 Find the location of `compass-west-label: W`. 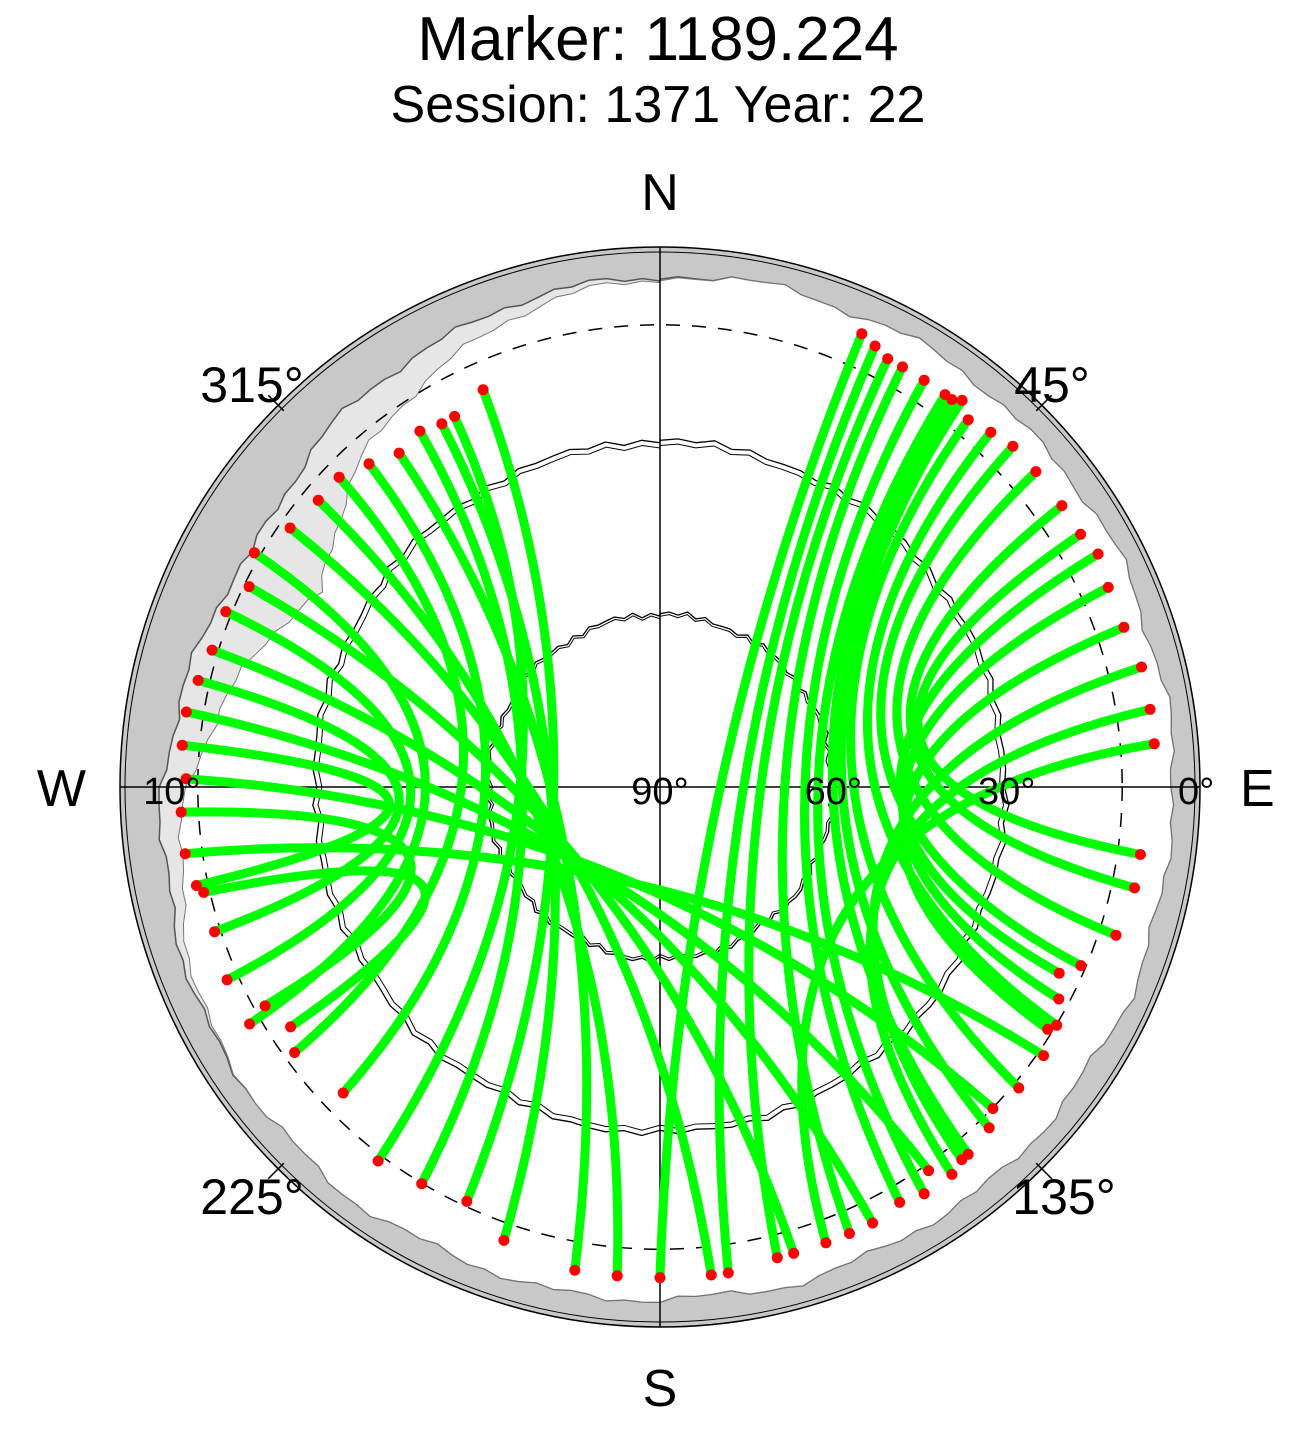

compass-west-label: W is located at coordinates (61, 789).